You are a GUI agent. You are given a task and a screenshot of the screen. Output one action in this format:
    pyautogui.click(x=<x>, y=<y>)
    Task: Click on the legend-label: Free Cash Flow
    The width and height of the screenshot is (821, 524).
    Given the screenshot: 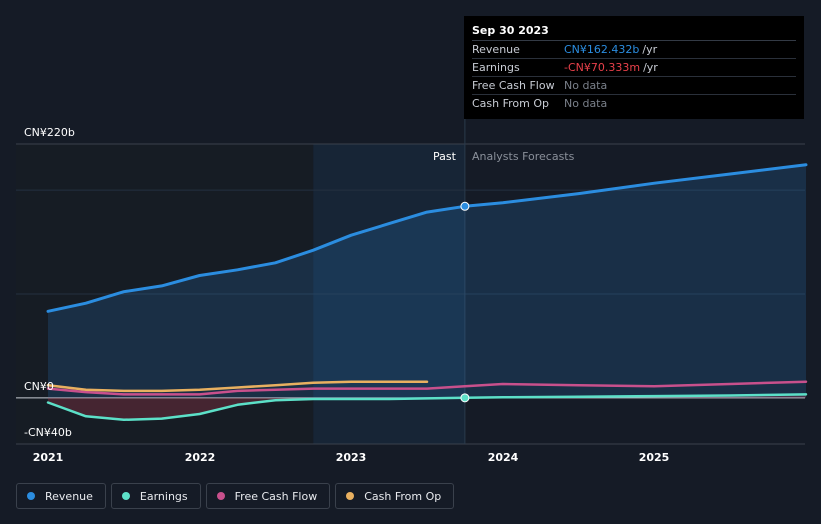 What is the action you would take?
    pyautogui.click(x=276, y=496)
    